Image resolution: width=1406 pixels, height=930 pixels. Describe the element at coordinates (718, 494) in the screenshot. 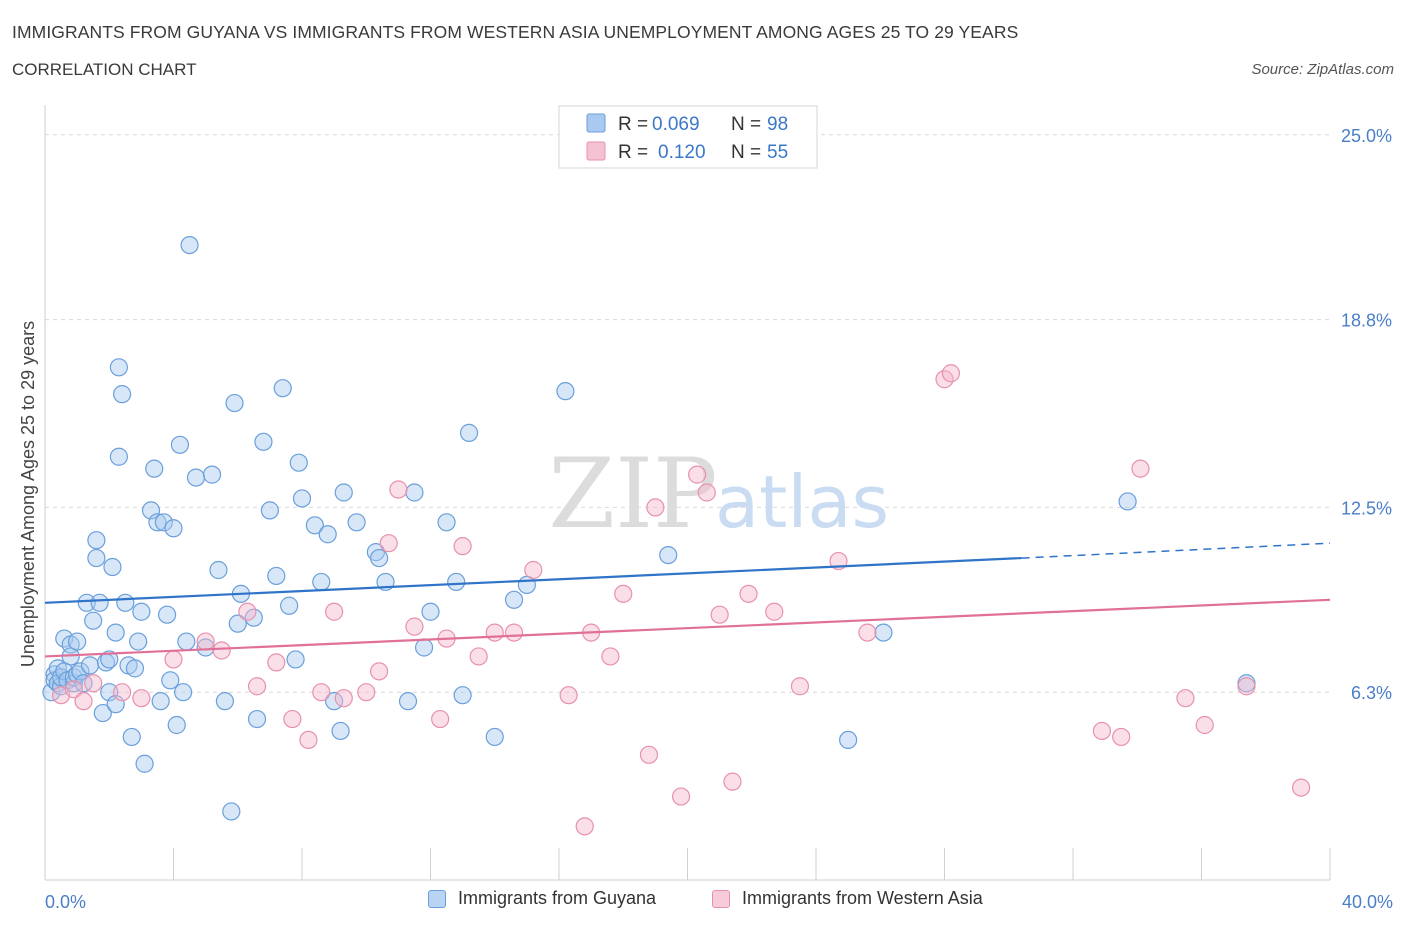

I see `watermark: ZIP atlas` at that location.